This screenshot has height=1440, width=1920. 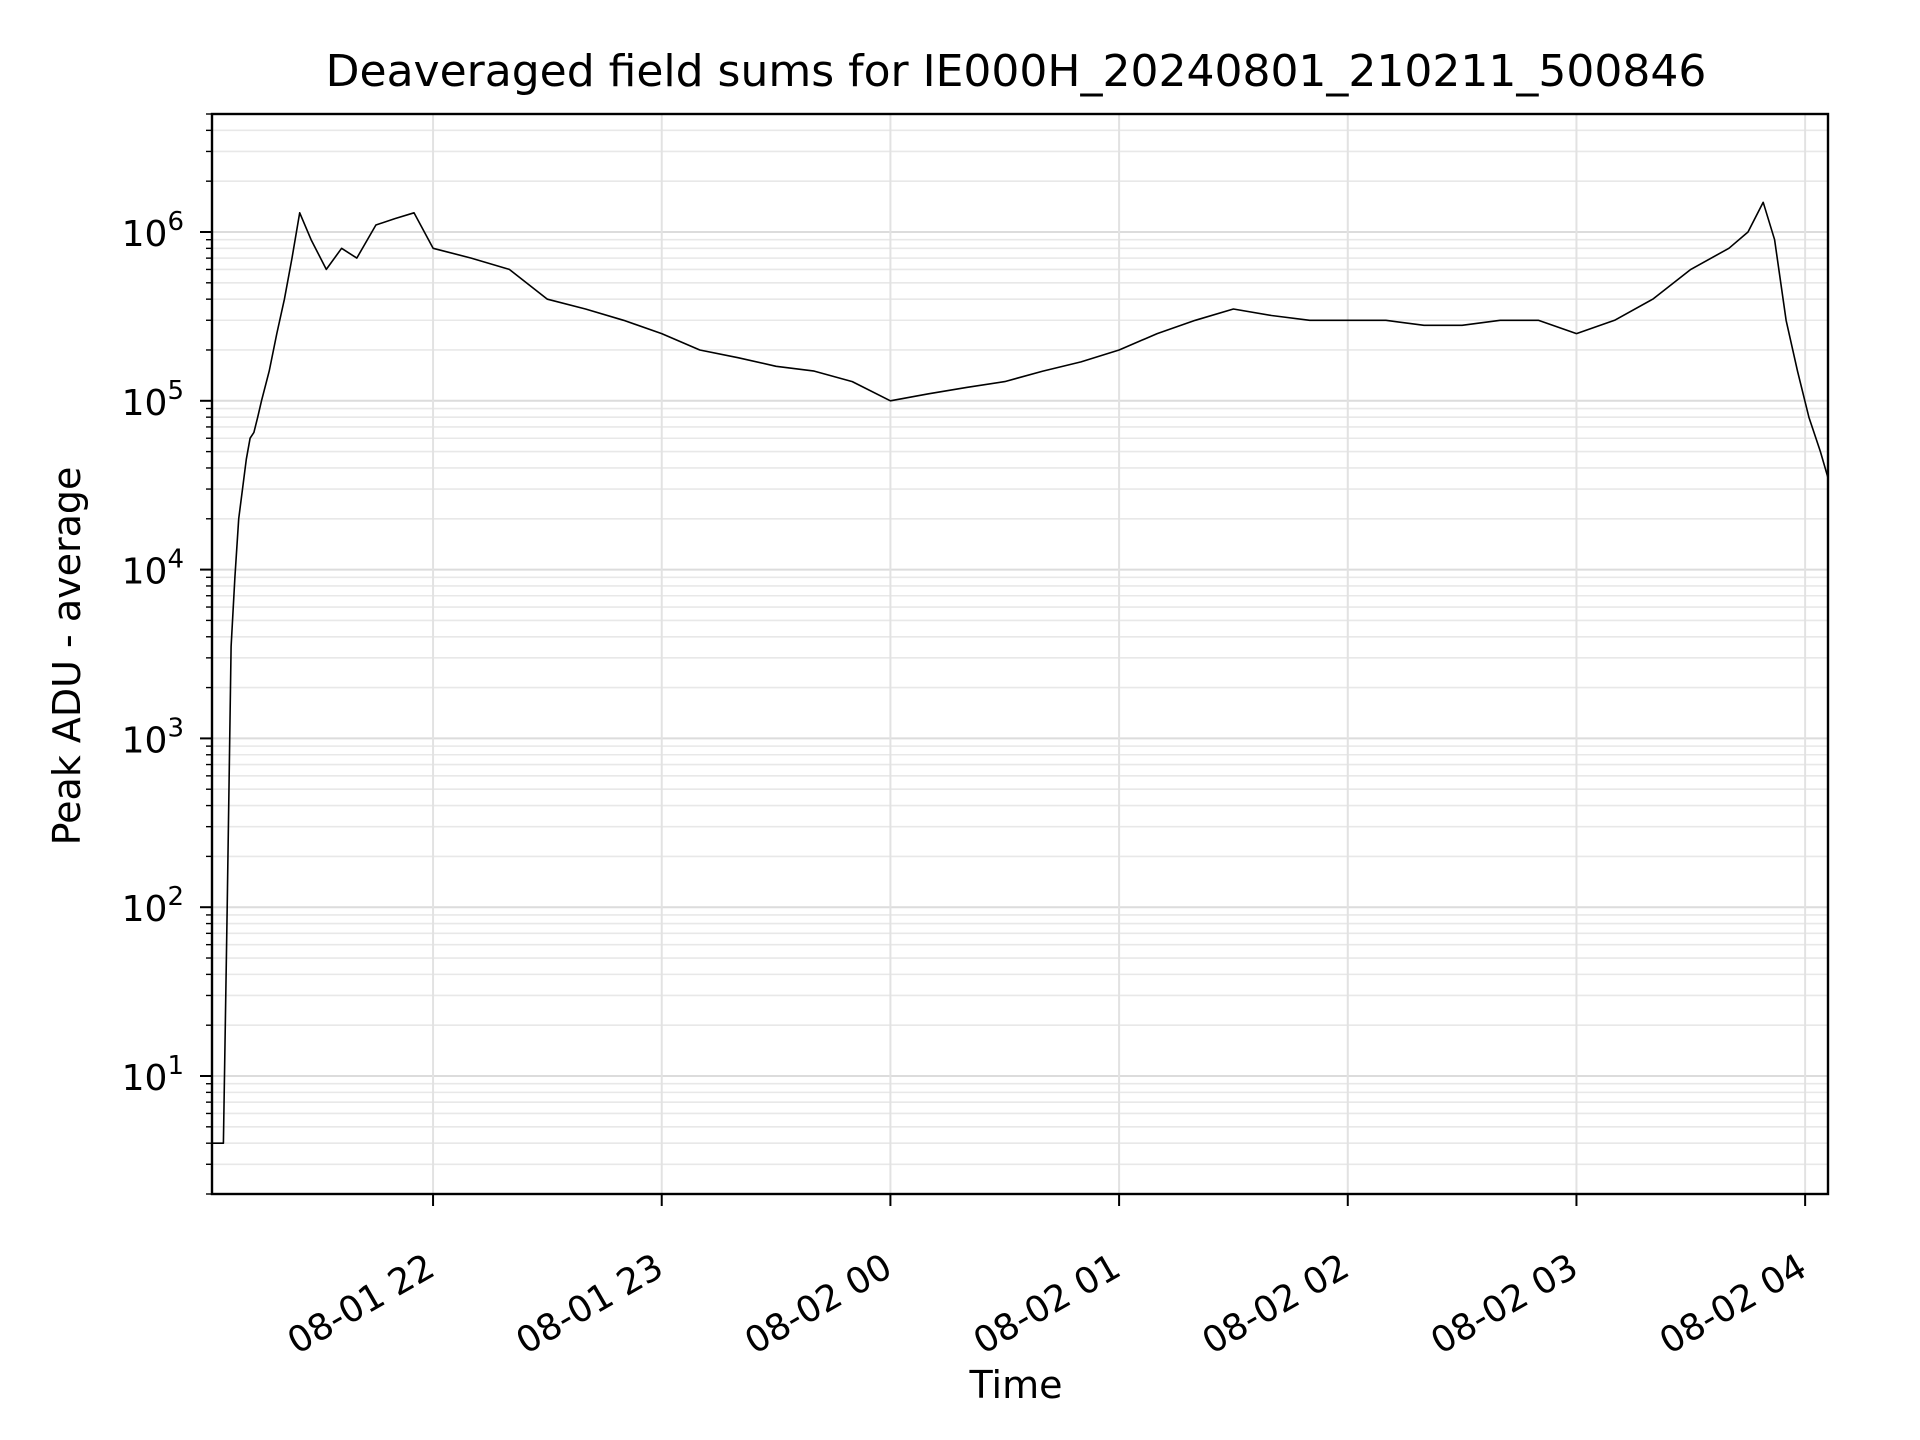 What do you see at coordinates (1016, 1385) in the screenshot?
I see `x-axis-label: Time` at bounding box center [1016, 1385].